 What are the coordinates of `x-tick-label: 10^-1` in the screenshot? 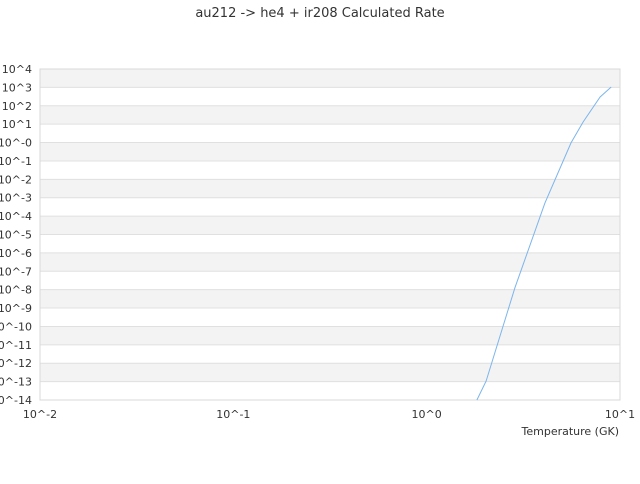 It's located at (233, 414).